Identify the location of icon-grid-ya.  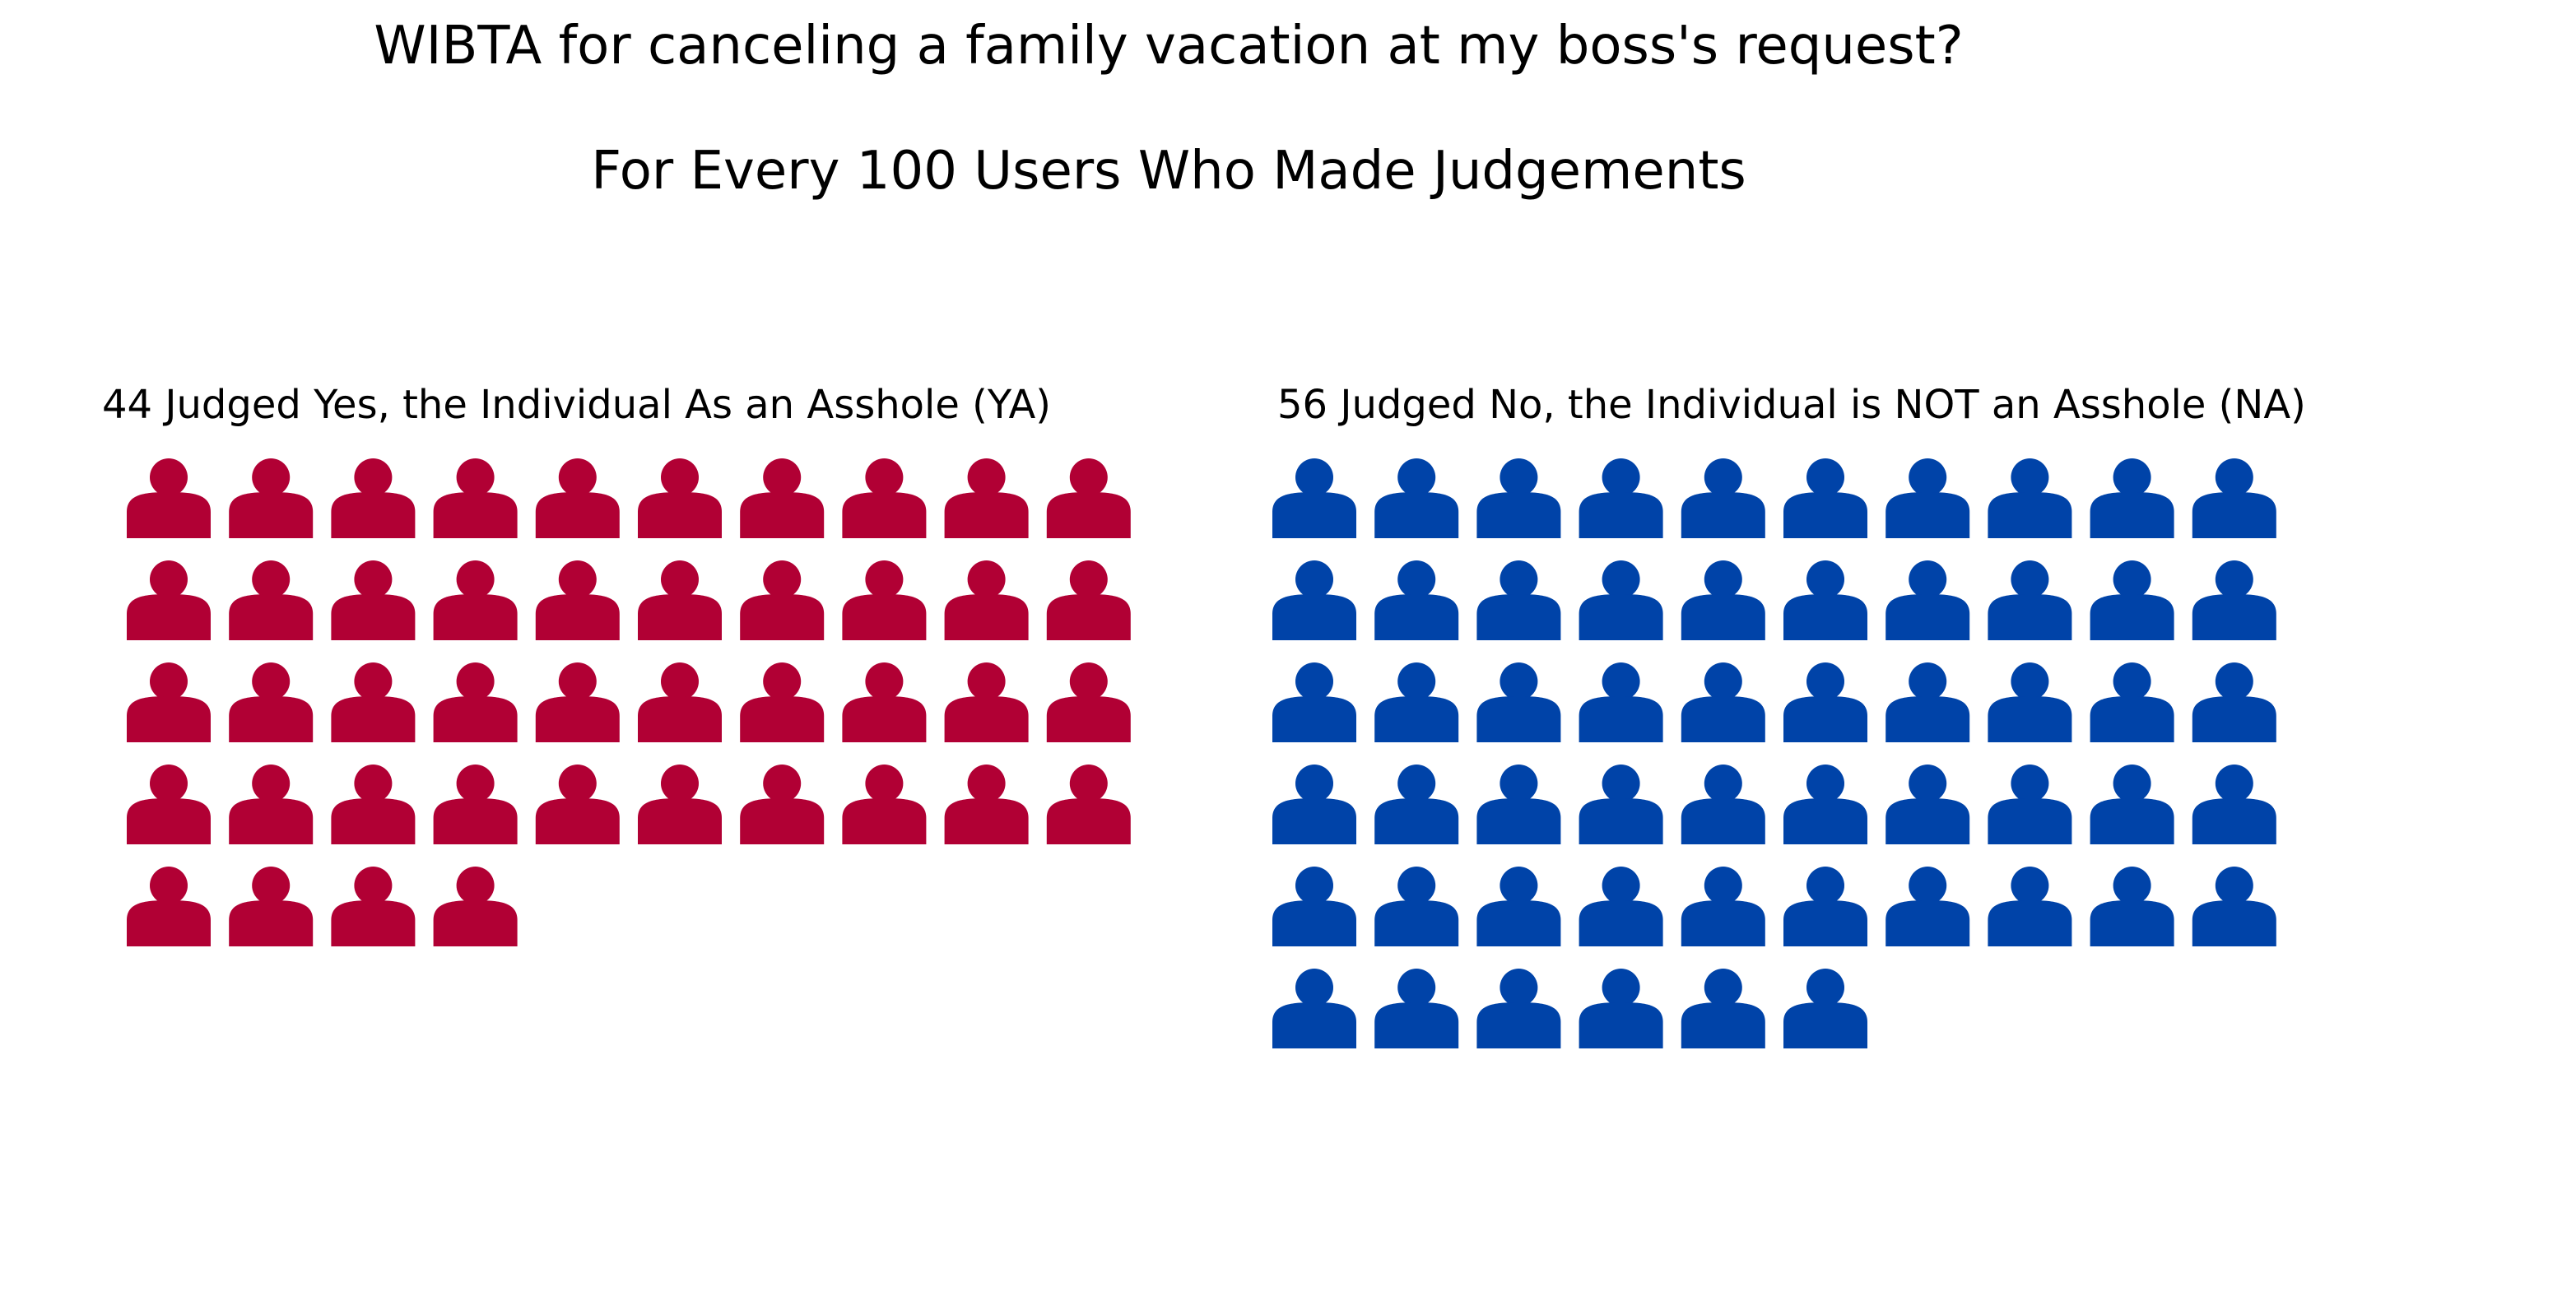
(629, 702).